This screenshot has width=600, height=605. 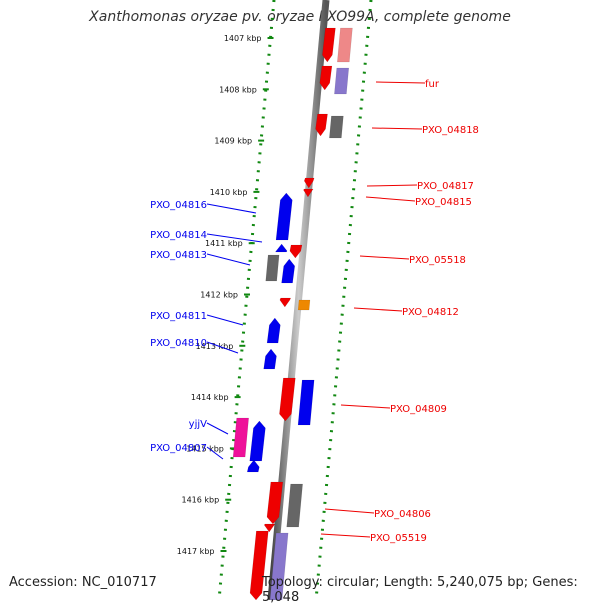 I want to click on tick-label: 1409 kbp, so click(x=233, y=141).